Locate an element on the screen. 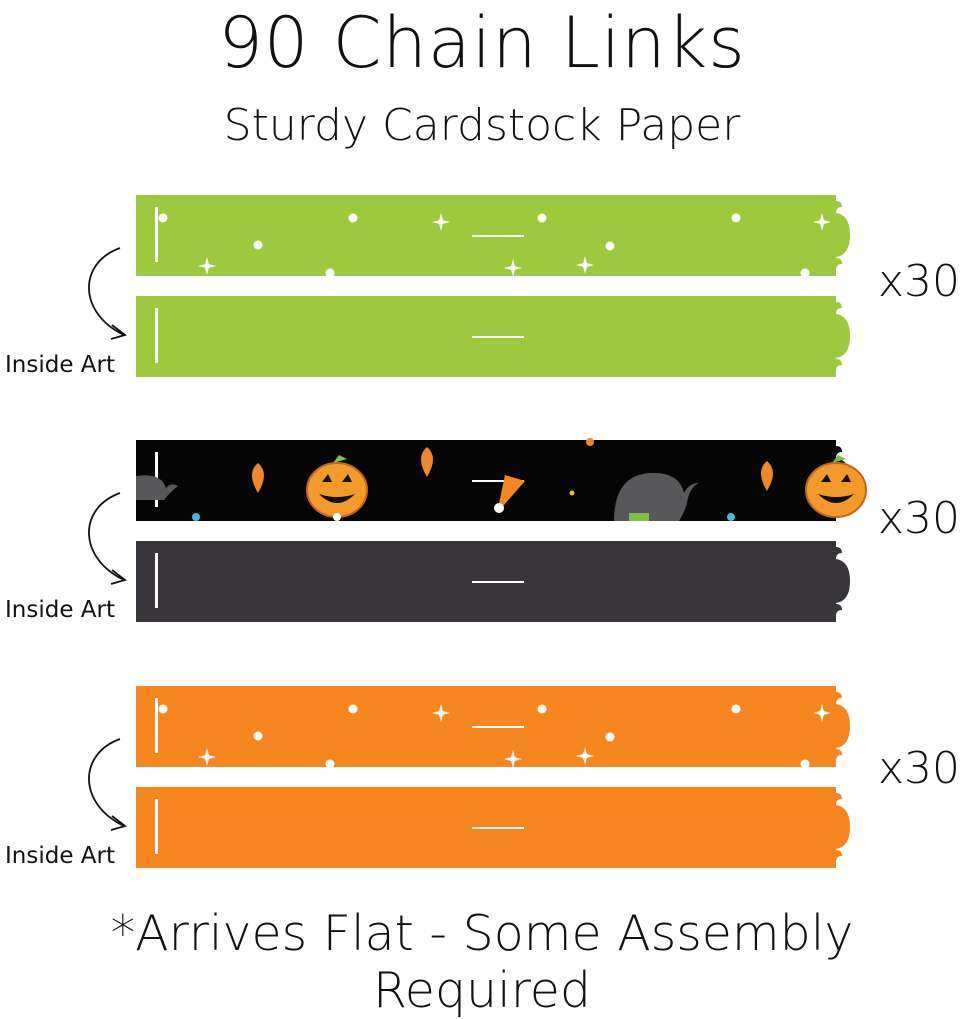 Image resolution: width=964 pixels, height=1019 pixels. footer-note: *Arrives Flat - Some Assembly Required is located at coordinates (482, 962).